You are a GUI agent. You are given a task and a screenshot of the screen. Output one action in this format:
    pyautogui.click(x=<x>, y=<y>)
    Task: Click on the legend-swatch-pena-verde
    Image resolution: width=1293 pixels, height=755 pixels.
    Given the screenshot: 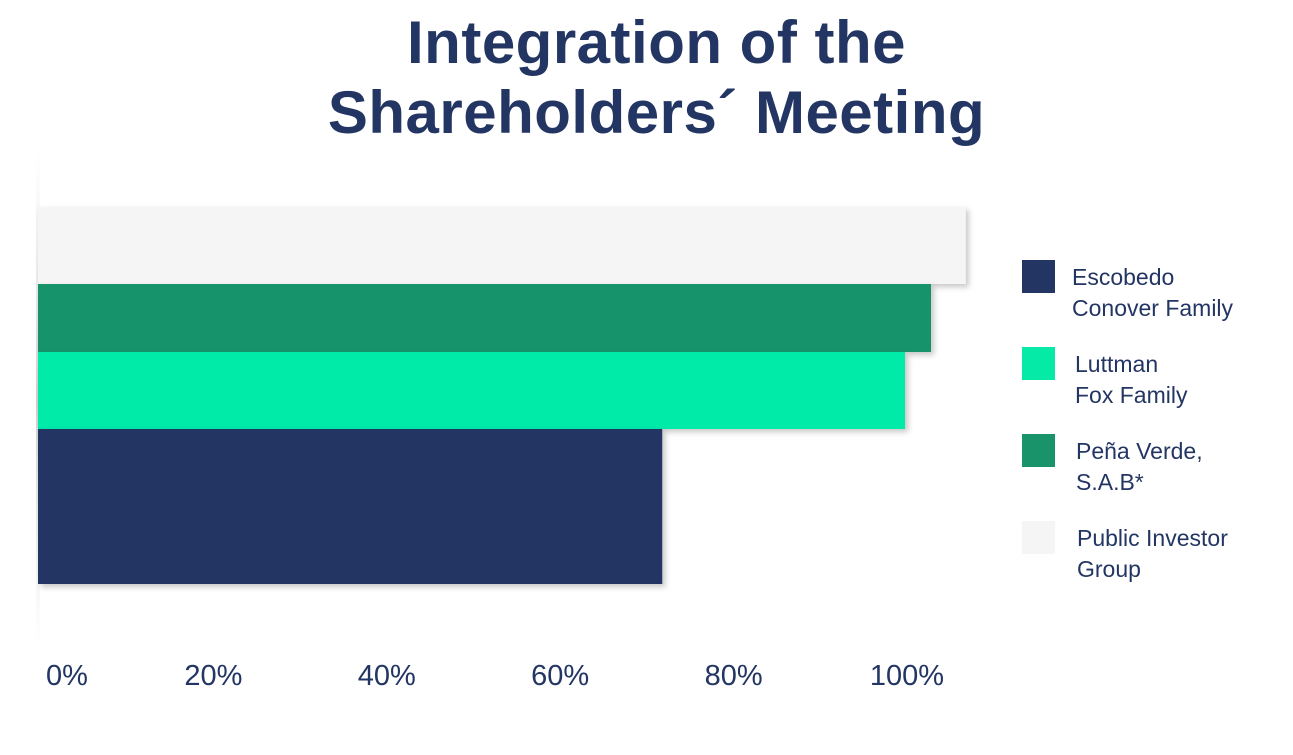 What is the action you would take?
    pyautogui.click(x=1038, y=450)
    